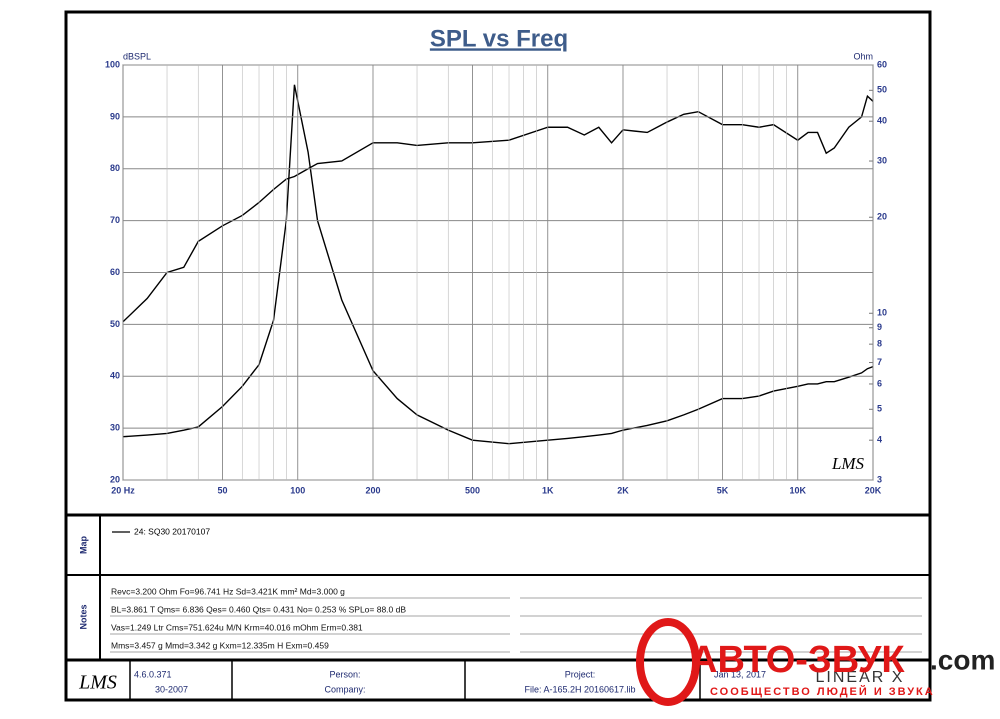 The image size is (1000, 719). What do you see at coordinates (797, 490) in the screenshot?
I see `x-tick-label: 10K` at bounding box center [797, 490].